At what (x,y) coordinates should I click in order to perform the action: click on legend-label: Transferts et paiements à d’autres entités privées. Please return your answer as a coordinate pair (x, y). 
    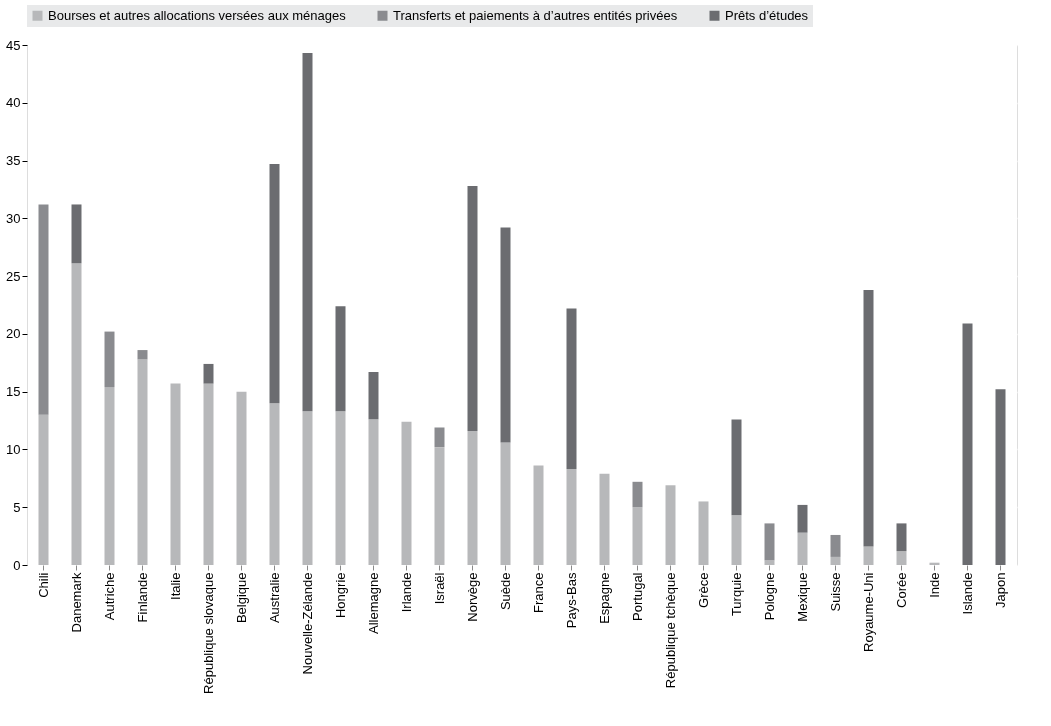
    Looking at the image, I should click on (535, 15).